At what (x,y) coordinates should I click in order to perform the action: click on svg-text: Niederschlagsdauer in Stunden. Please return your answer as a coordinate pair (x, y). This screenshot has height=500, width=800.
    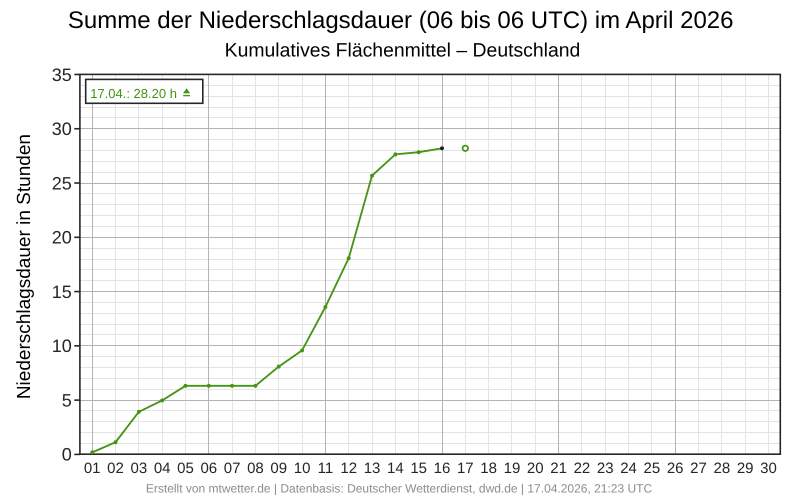
    Looking at the image, I should click on (24, 266).